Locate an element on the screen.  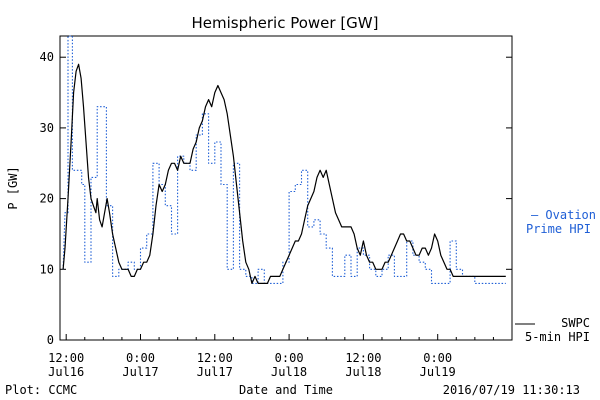
y-tick-label: 40 is located at coordinates (47, 57).